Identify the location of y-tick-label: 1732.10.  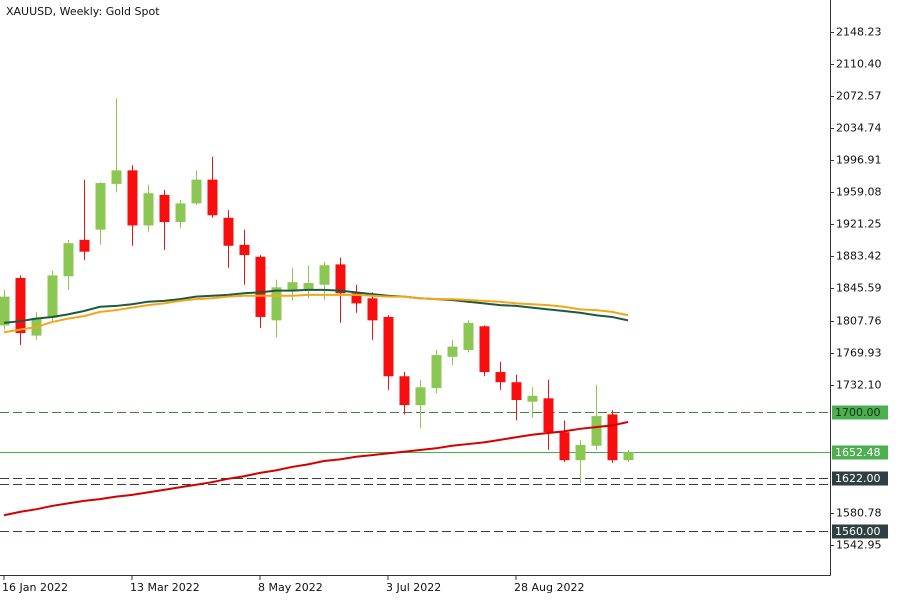
(859, 385).